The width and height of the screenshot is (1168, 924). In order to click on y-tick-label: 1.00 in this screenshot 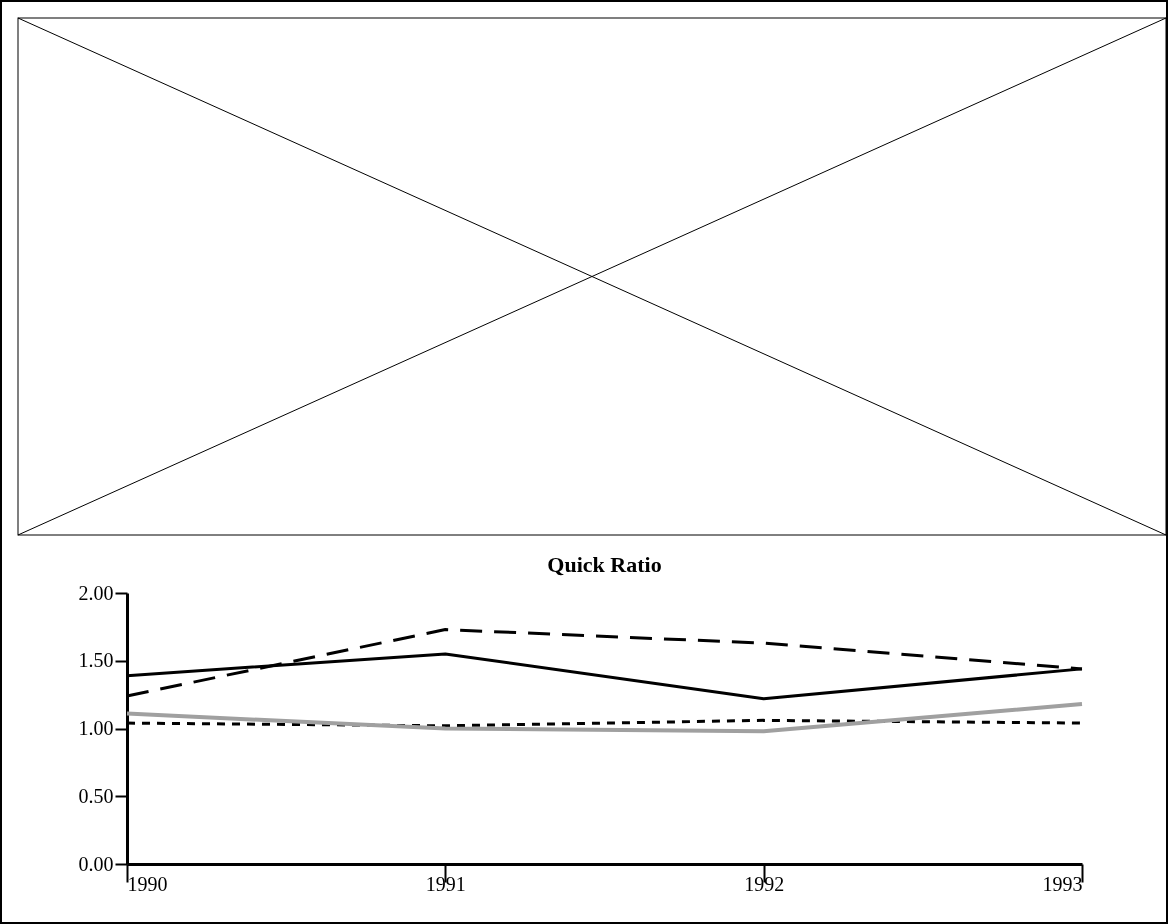, I will do `click(96, 728)`.